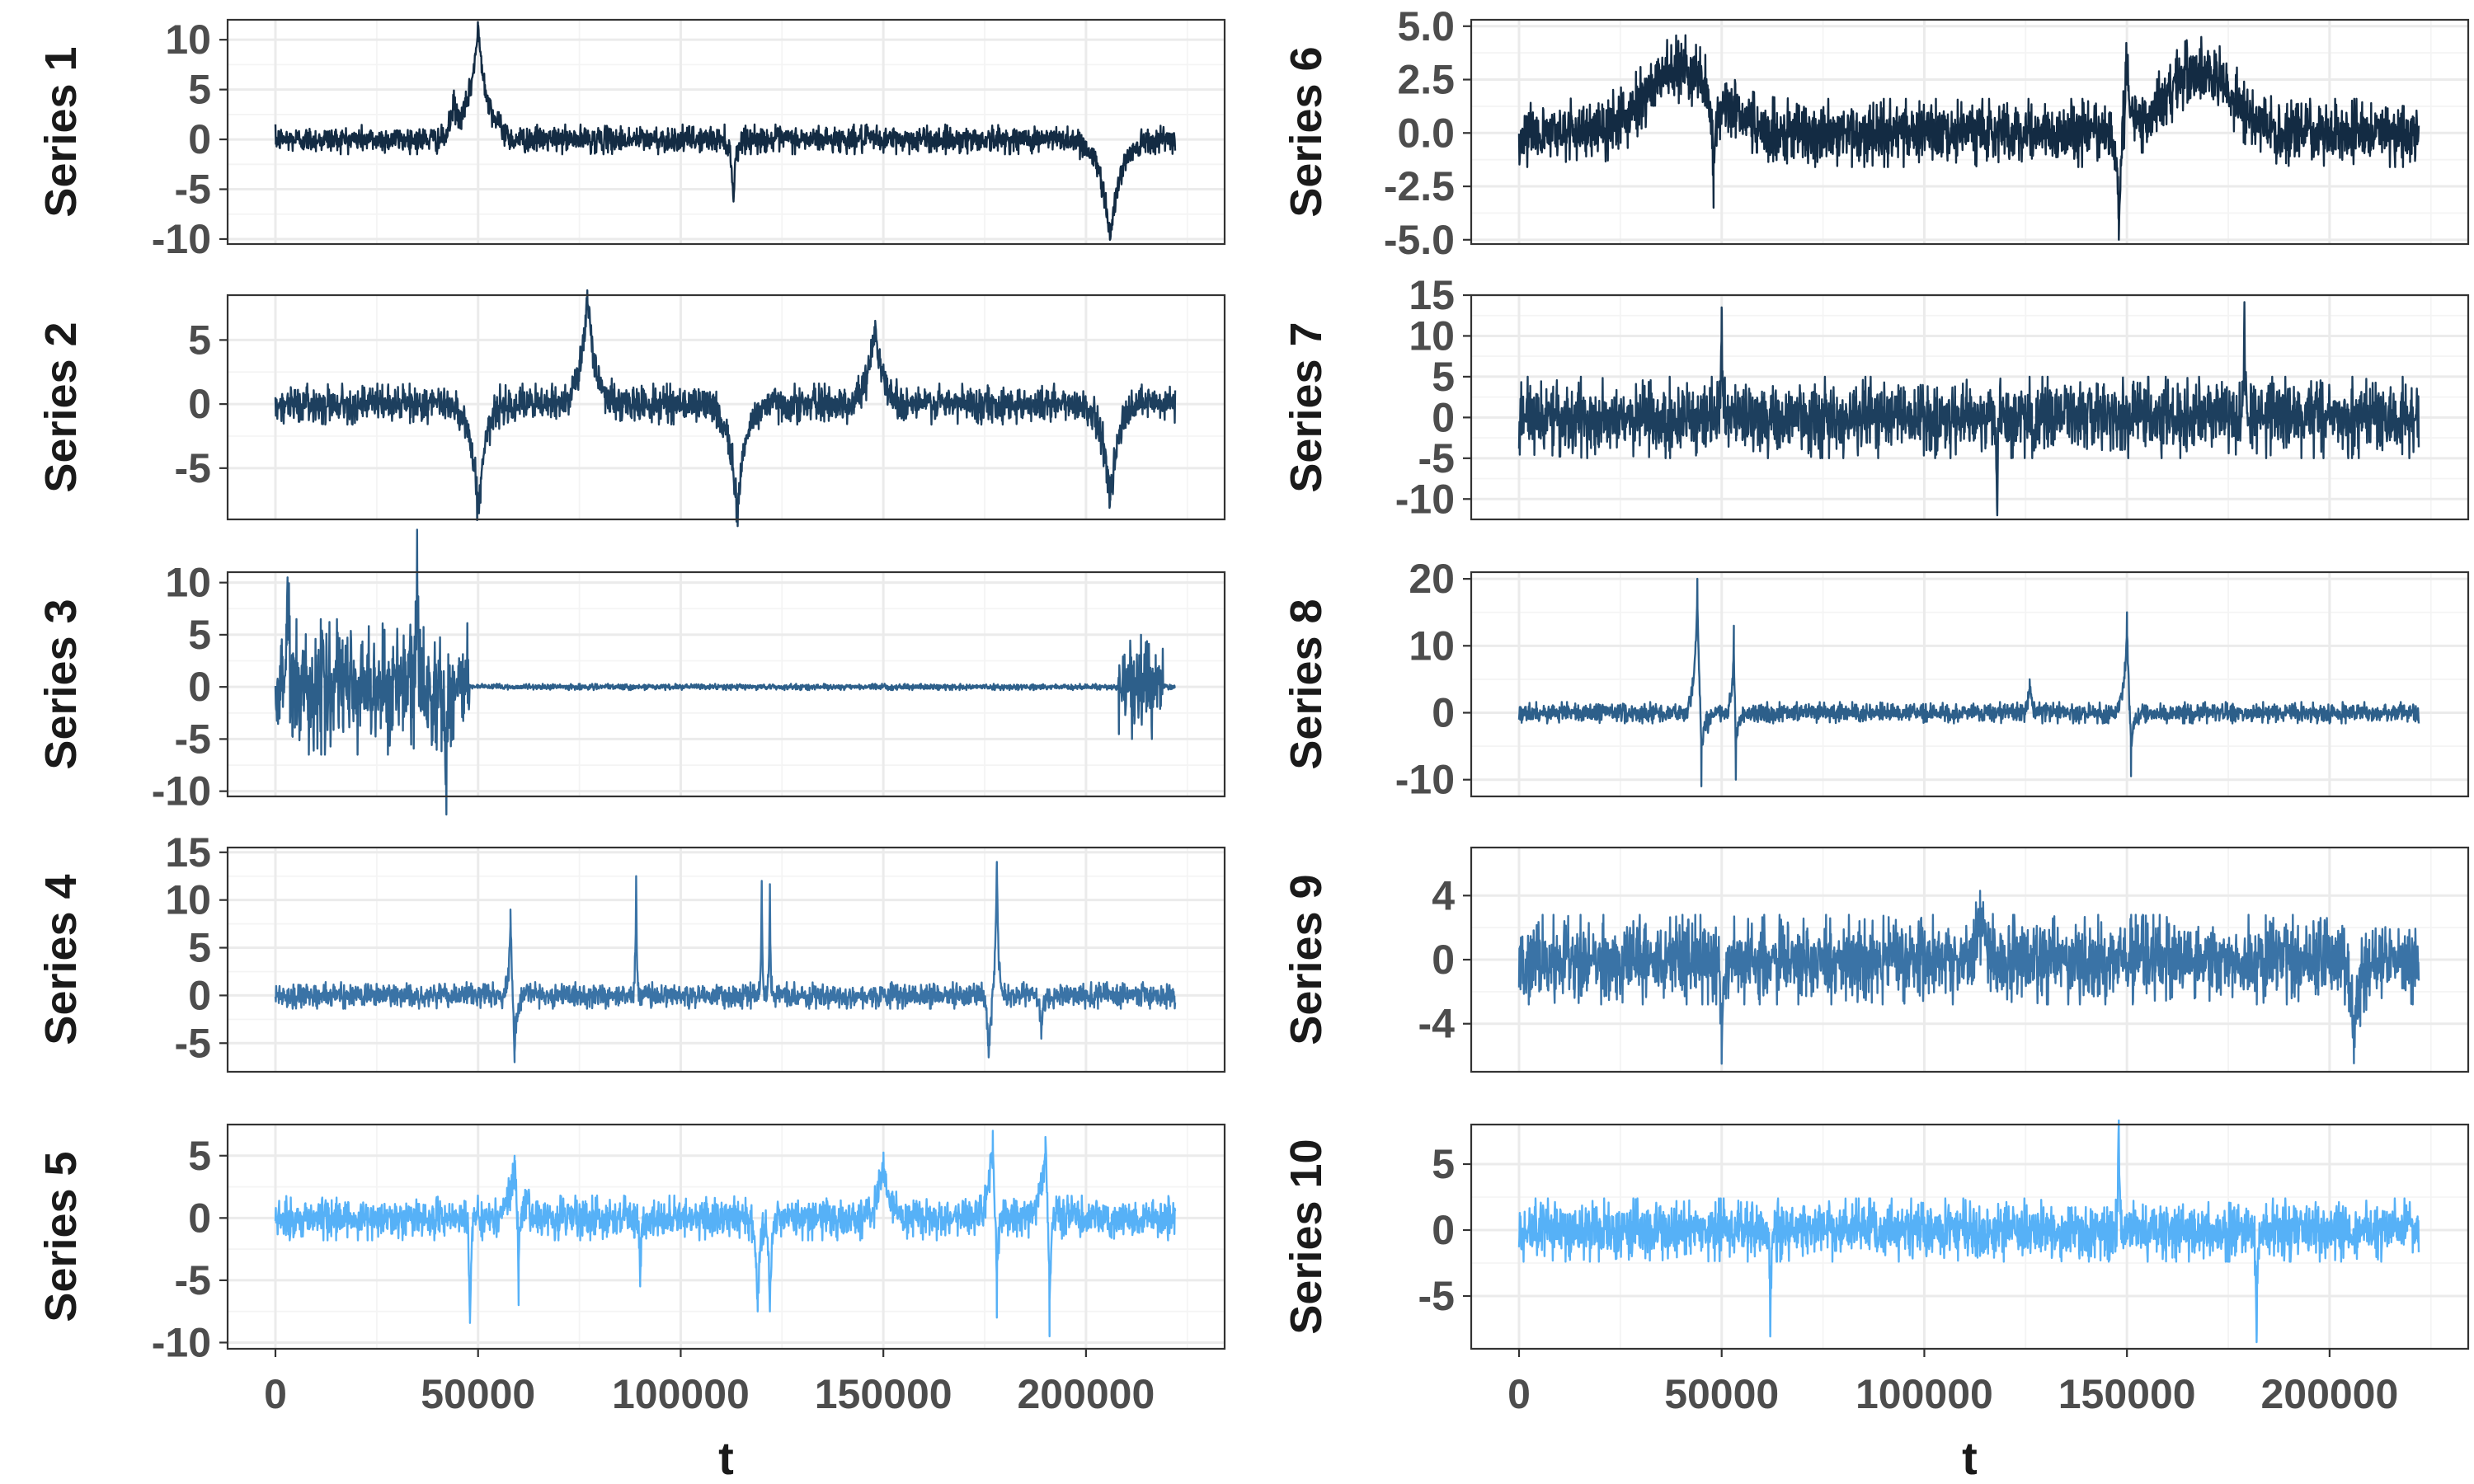 The width and height of the screenshot is (2474, 1484). I want to click on y-tick-label: -5.0, so click(1419, 240).